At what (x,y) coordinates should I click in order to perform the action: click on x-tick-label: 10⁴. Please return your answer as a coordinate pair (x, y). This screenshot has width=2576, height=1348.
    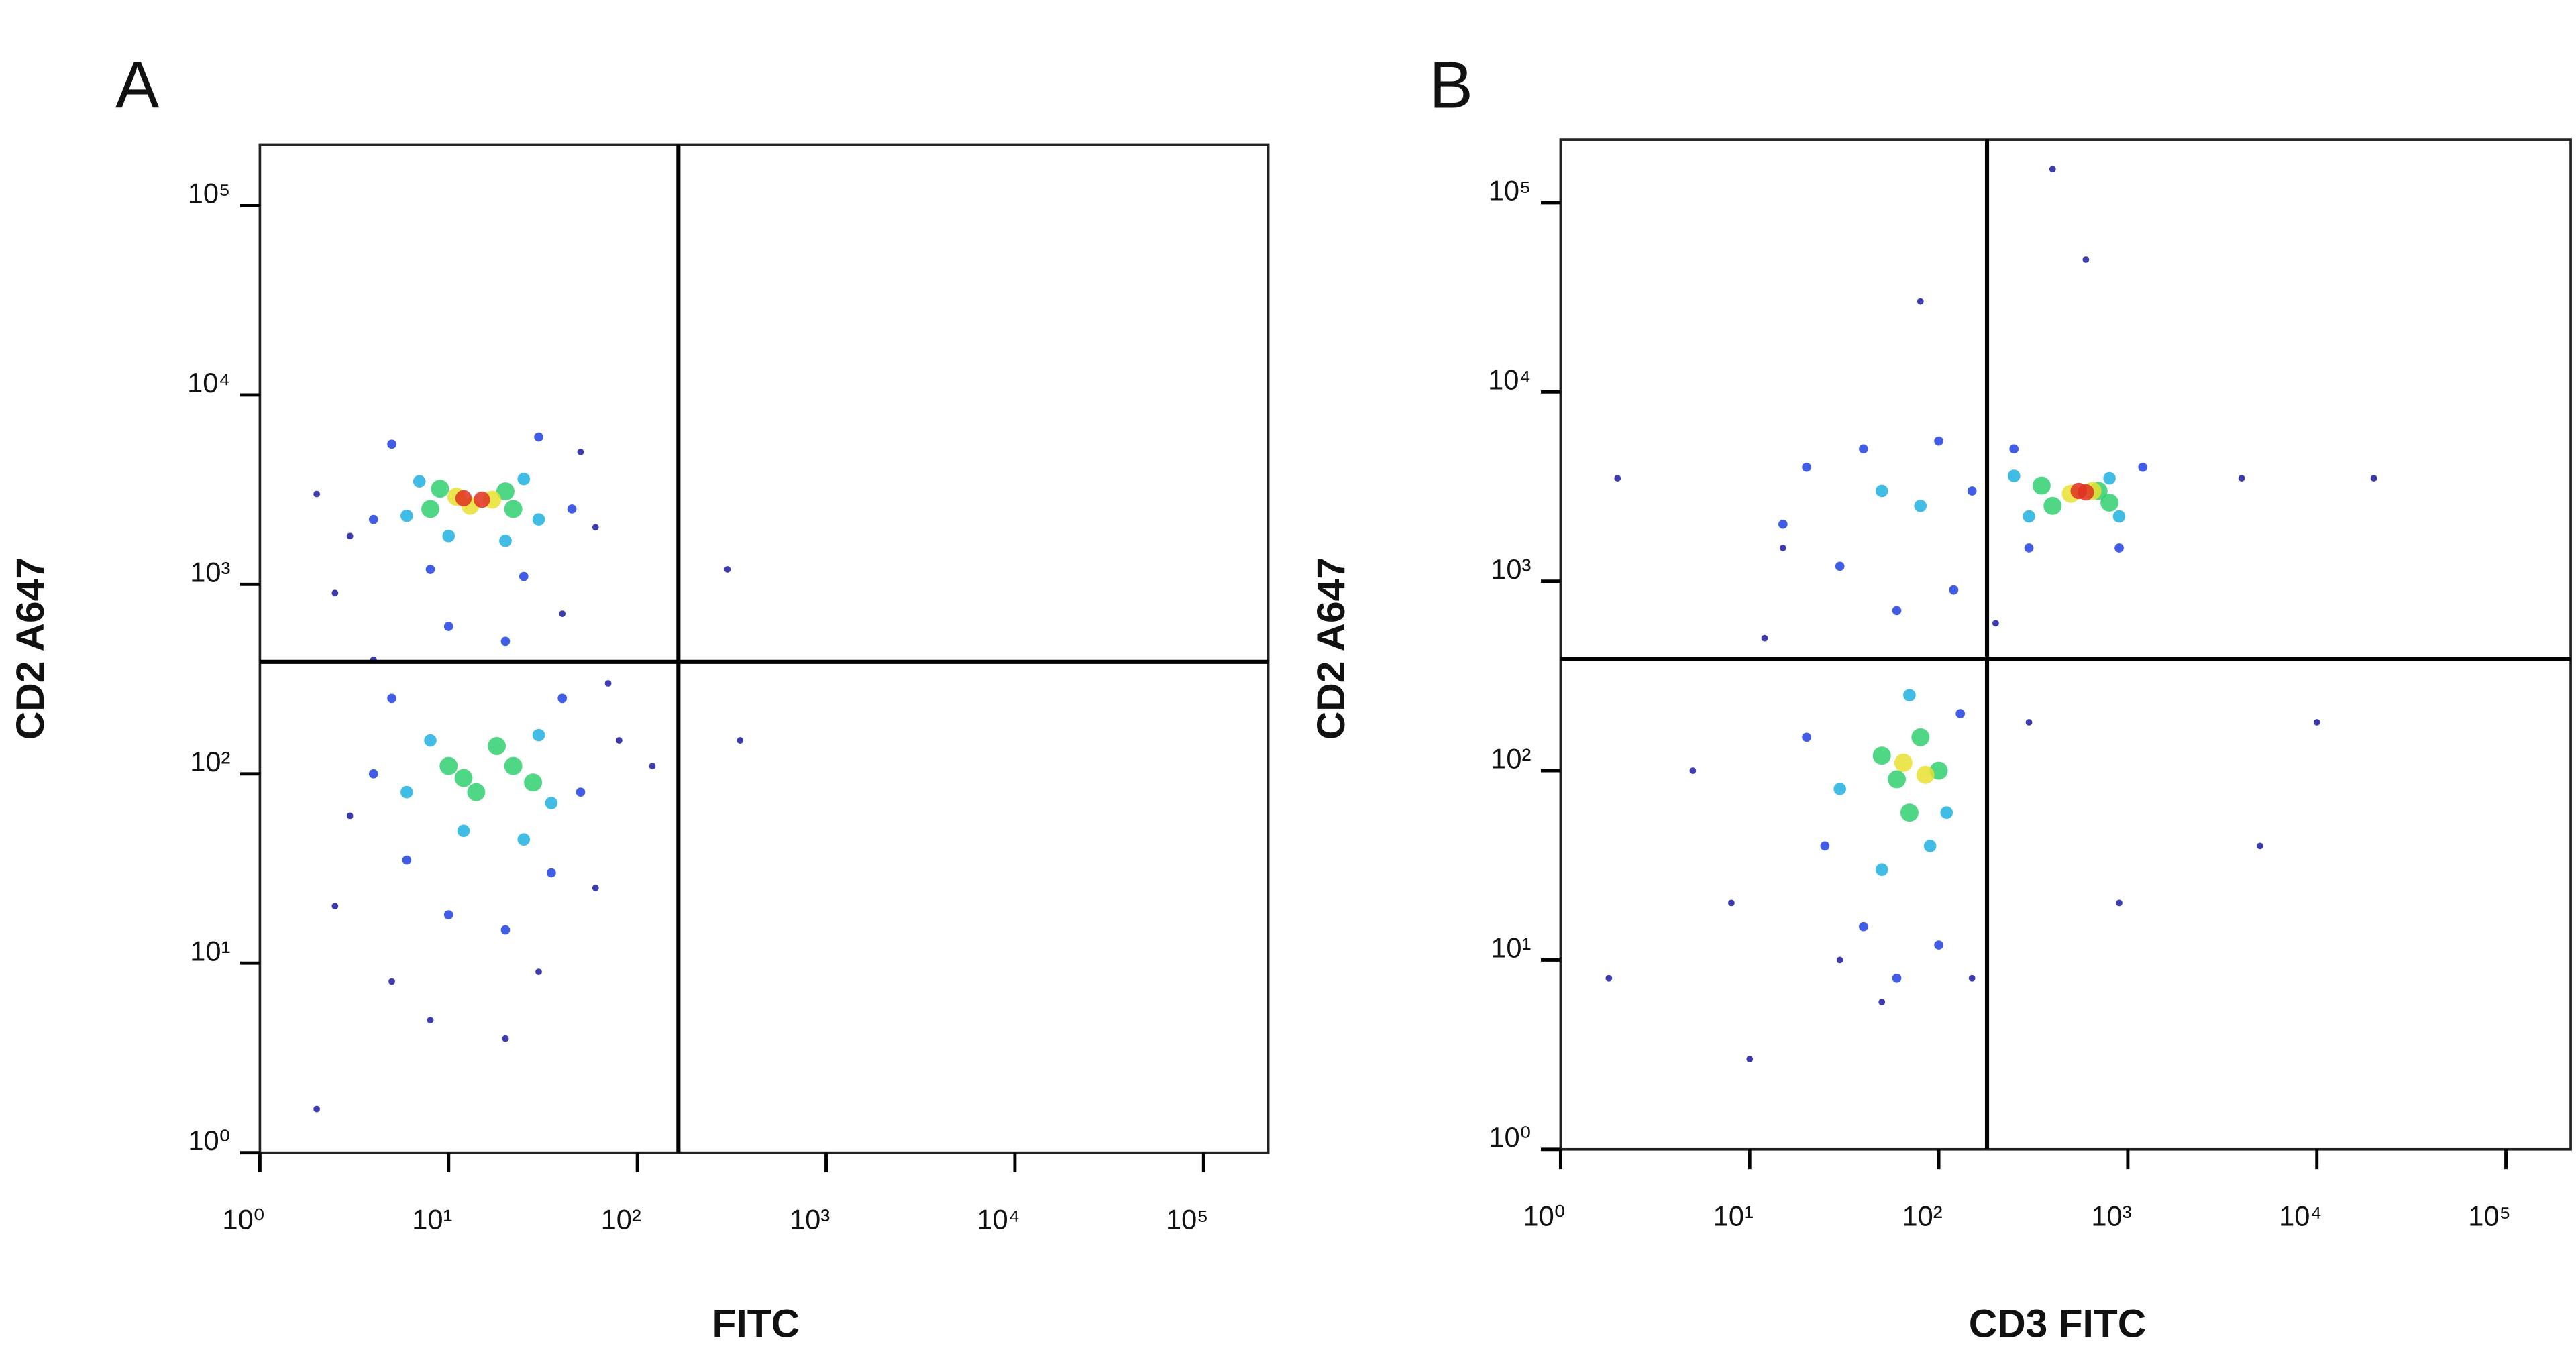
    Looking at the image, I should click on (2300, 1216).